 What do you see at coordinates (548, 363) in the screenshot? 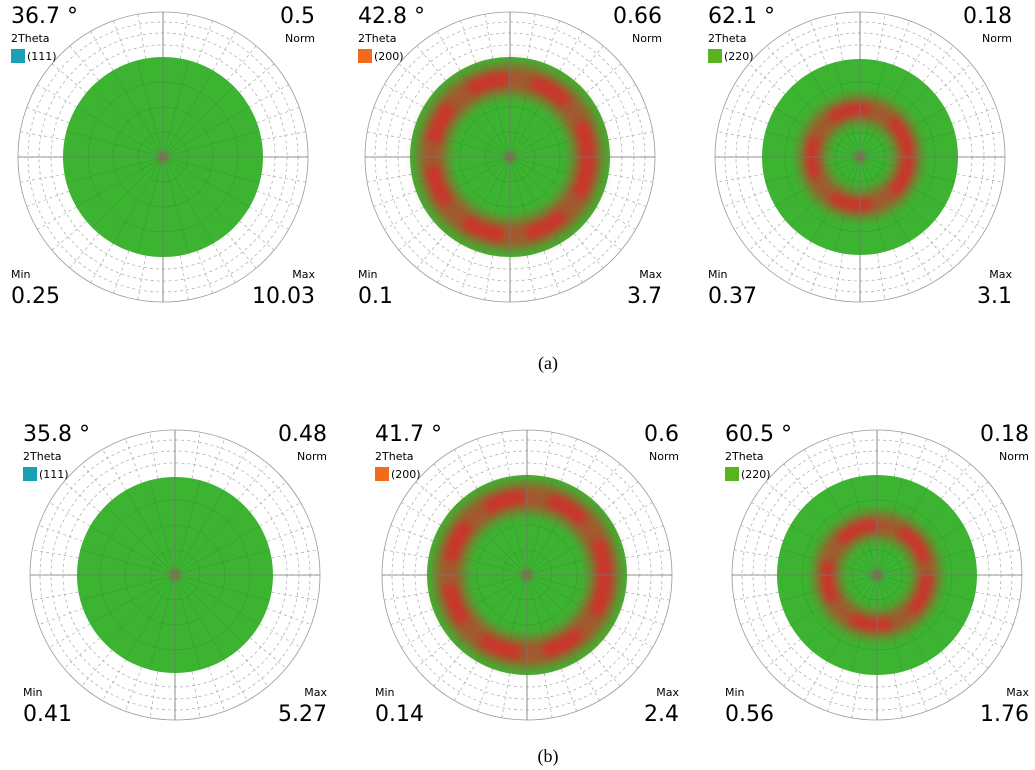
I see `caption: (a)` at bounding box center [548, 363].